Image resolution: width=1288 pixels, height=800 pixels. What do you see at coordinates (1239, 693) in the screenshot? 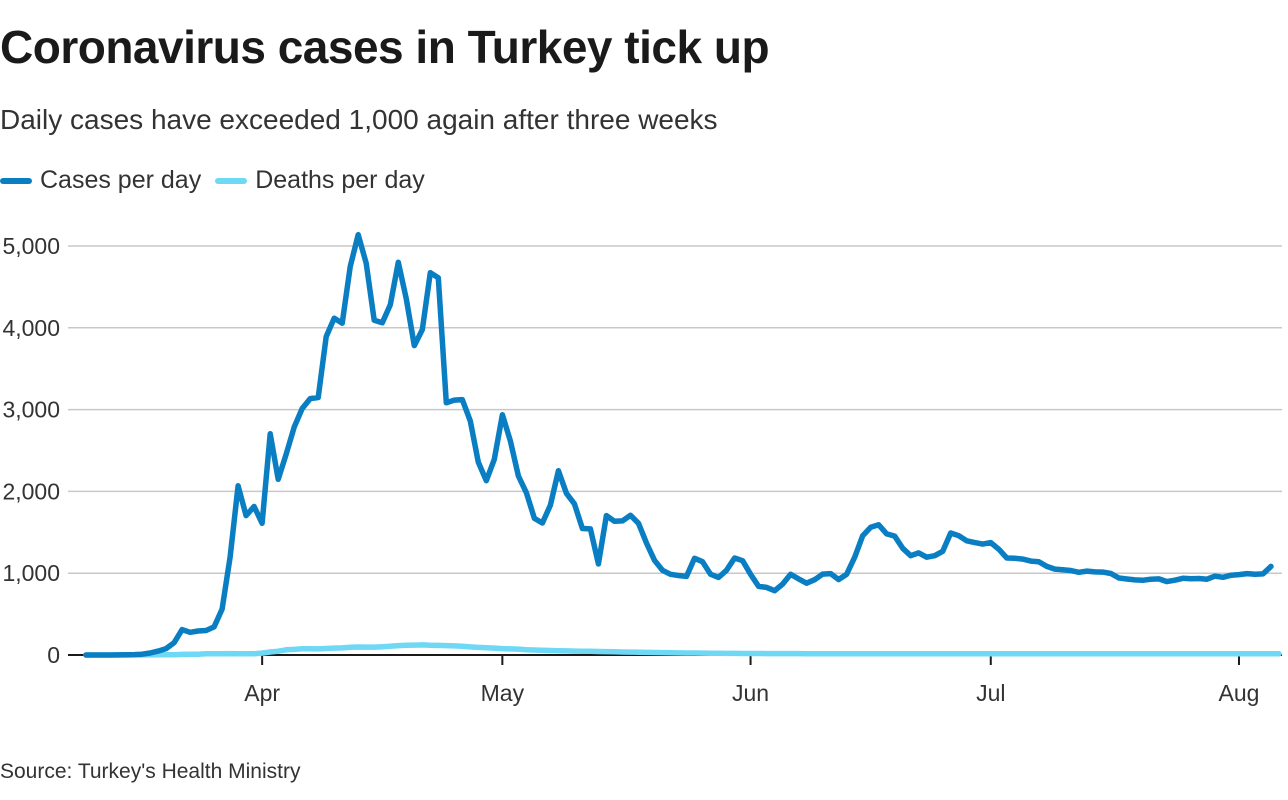
I see `x-tick-label: Aug` at bounding box center [1239, 693].